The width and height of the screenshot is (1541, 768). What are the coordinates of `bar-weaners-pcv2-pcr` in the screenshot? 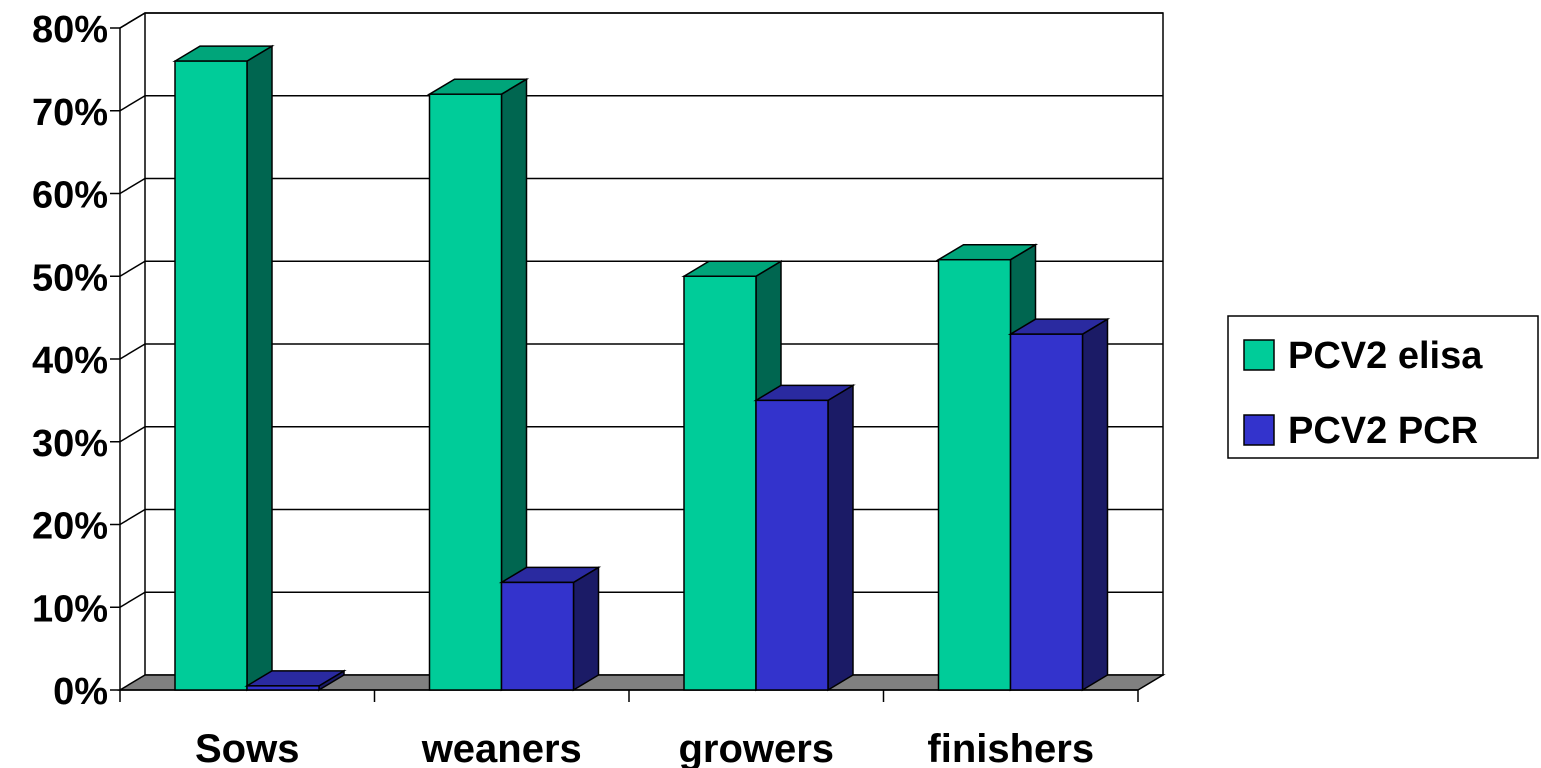 It's located at (550, 629).